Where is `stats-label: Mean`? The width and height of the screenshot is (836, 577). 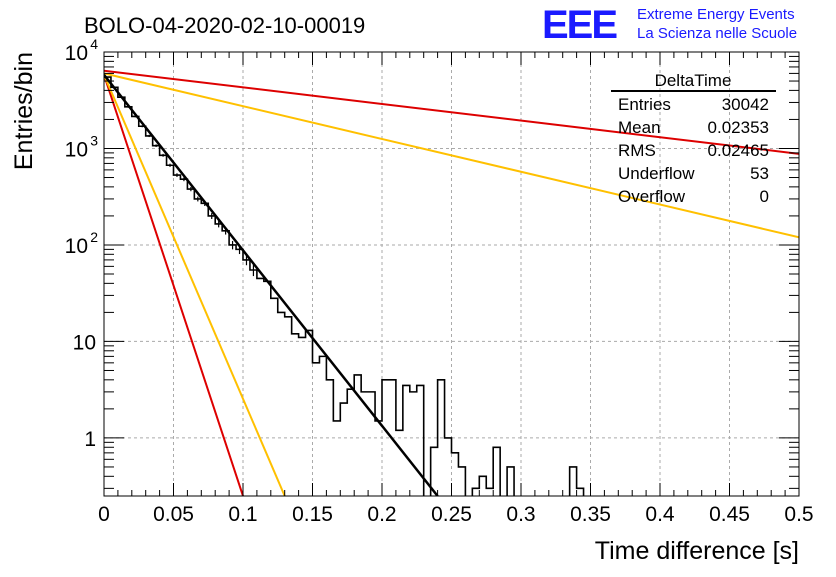 stats-label: Mean is located at coordinates (639, 127).